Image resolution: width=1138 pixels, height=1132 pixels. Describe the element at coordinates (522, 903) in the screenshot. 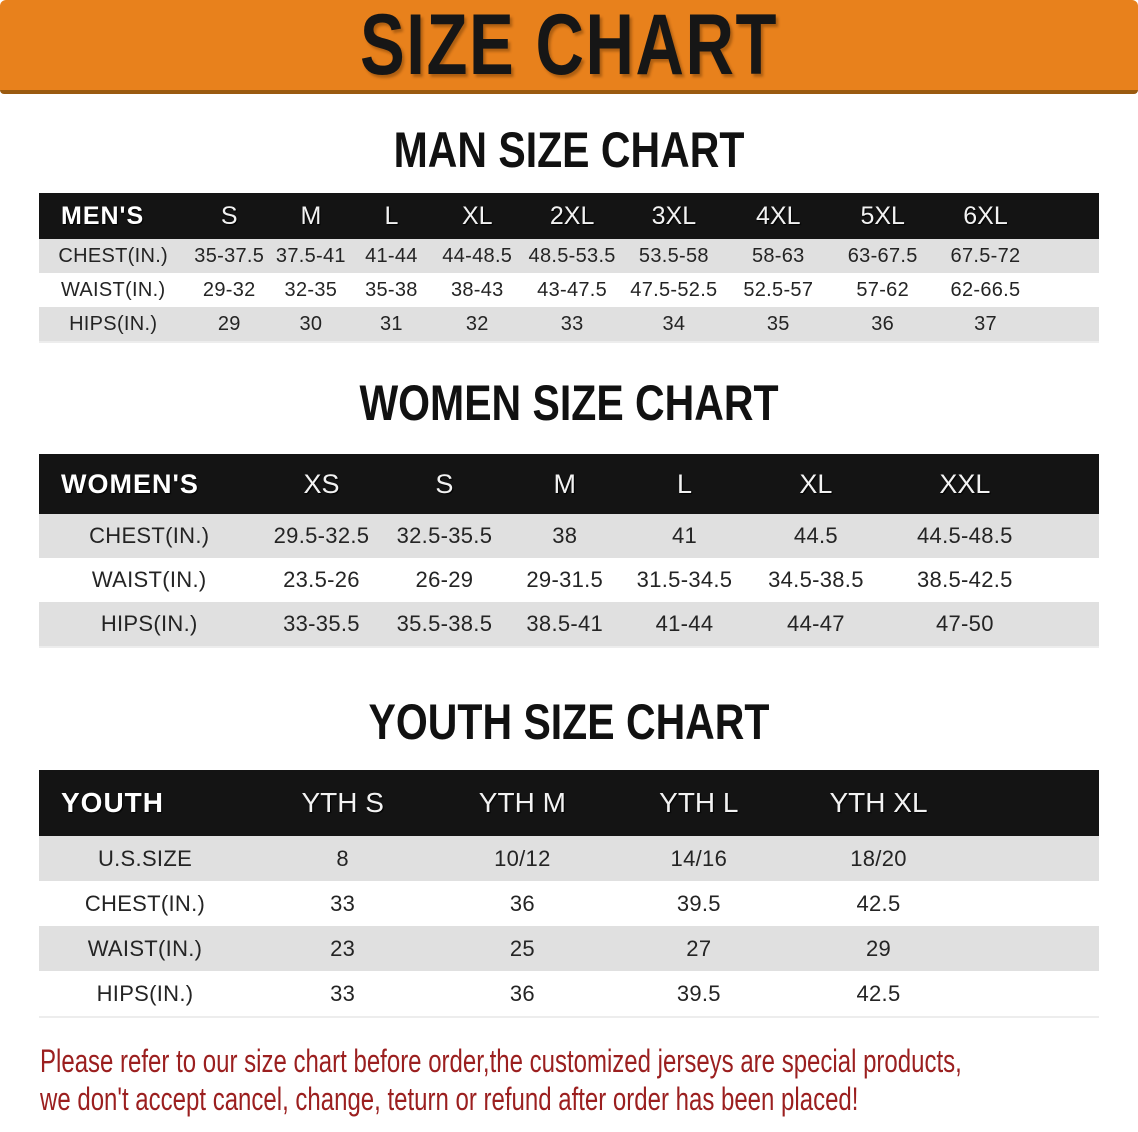

I see `youth-chest-in-yth-m: 36` at that location.